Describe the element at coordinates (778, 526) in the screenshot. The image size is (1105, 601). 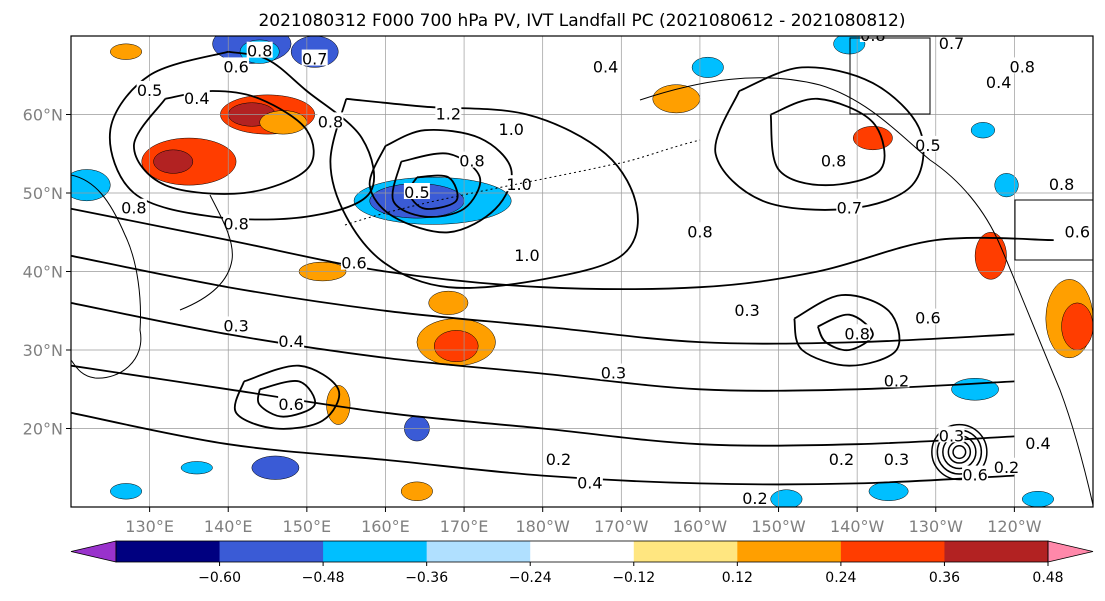
I see `lon-tick-label: 150°W` at that location.